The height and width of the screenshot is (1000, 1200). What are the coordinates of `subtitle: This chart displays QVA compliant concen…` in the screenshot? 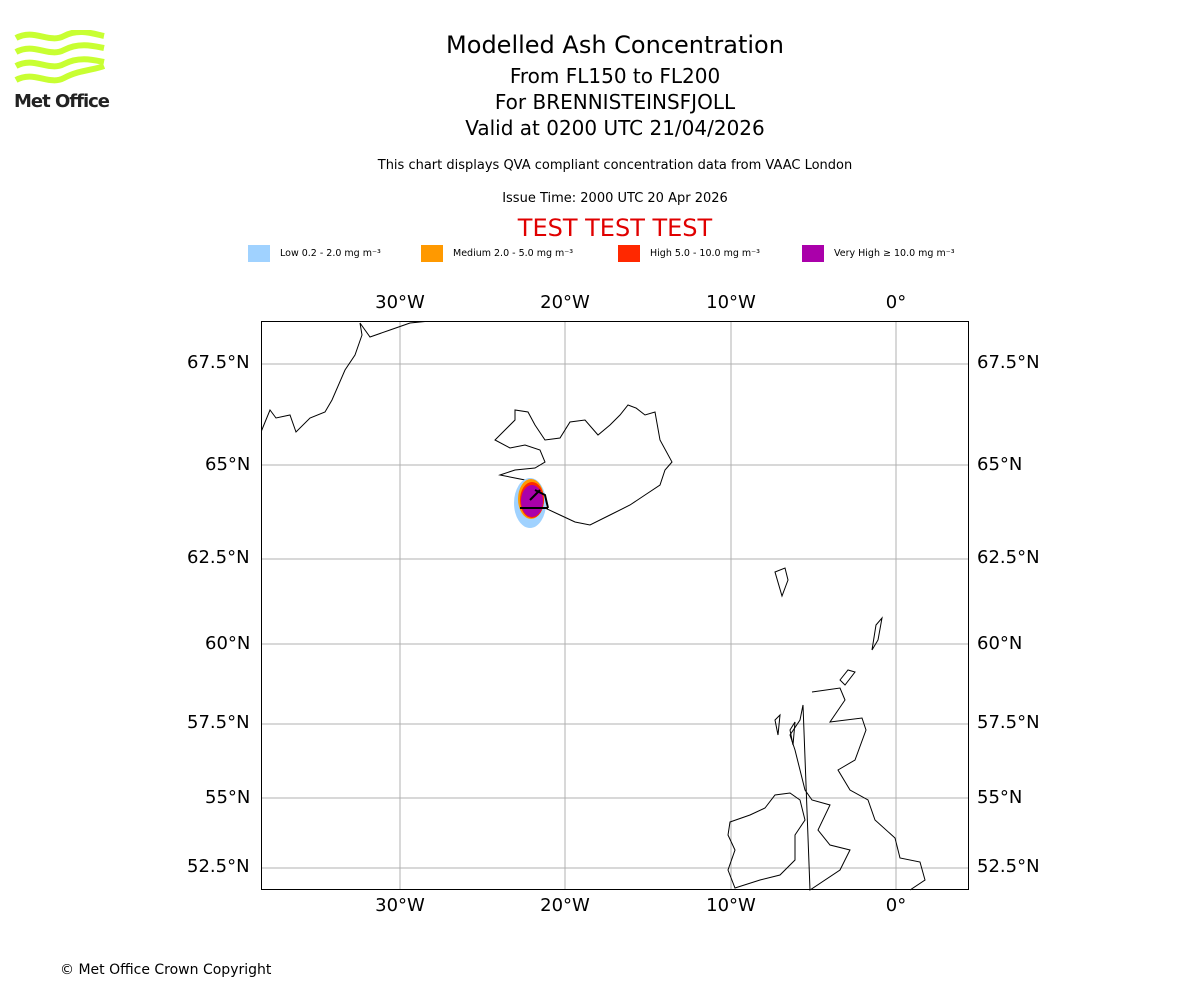 It's located at (615, 165).